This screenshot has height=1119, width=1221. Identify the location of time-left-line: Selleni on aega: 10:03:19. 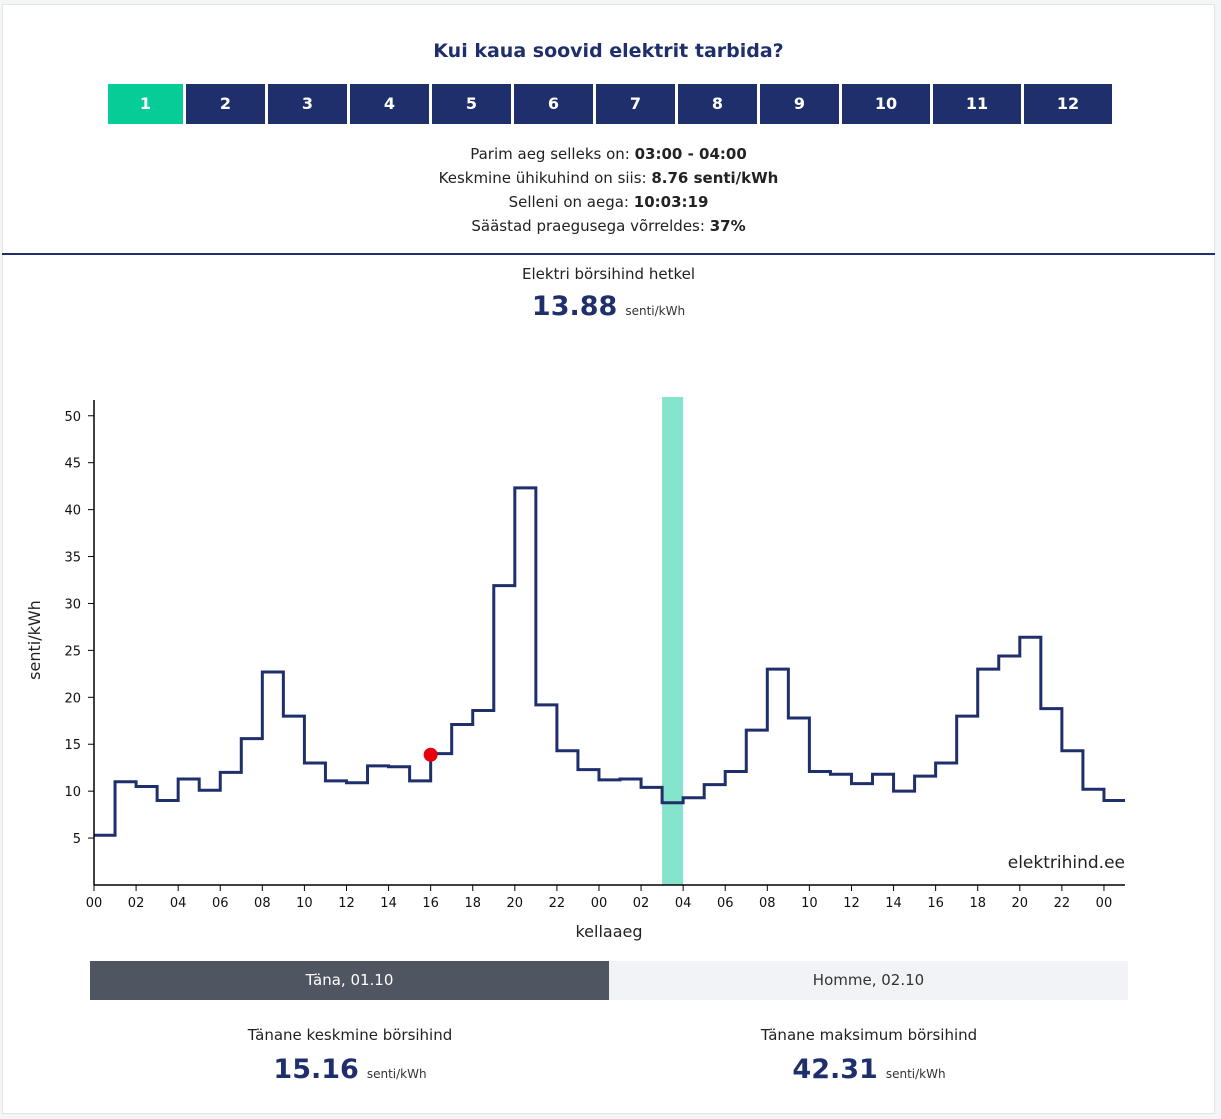
(608, 202).